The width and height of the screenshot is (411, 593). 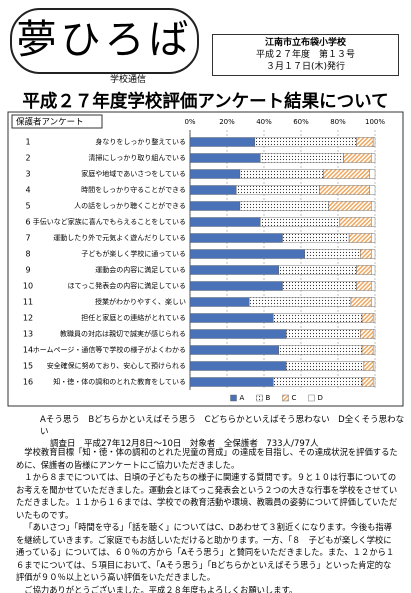 What do you see at coordinates (140, 141) in the screenshot?
I see `y-tick-label: 身なりをしっかり整えている` at bounding box center [140, 141].